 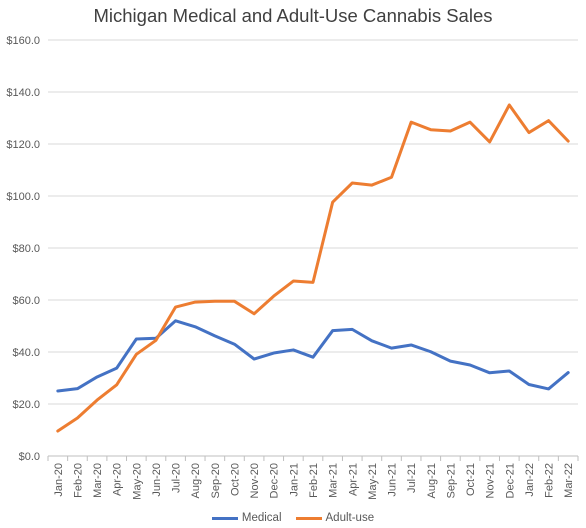 What do you see at coordinates (137, 481) in the screenshot?
I see `x-tick-label: May-20` at bounding box center [137, 481].